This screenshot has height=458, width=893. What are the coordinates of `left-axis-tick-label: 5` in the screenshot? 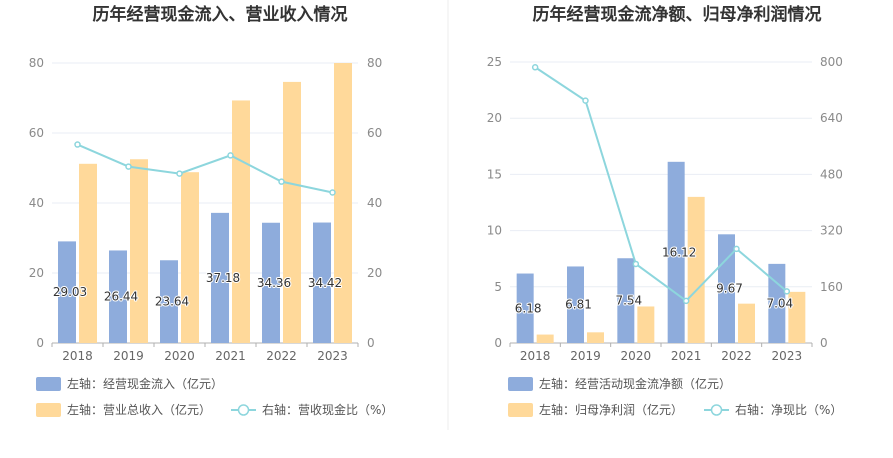 It's located at (498, 287).